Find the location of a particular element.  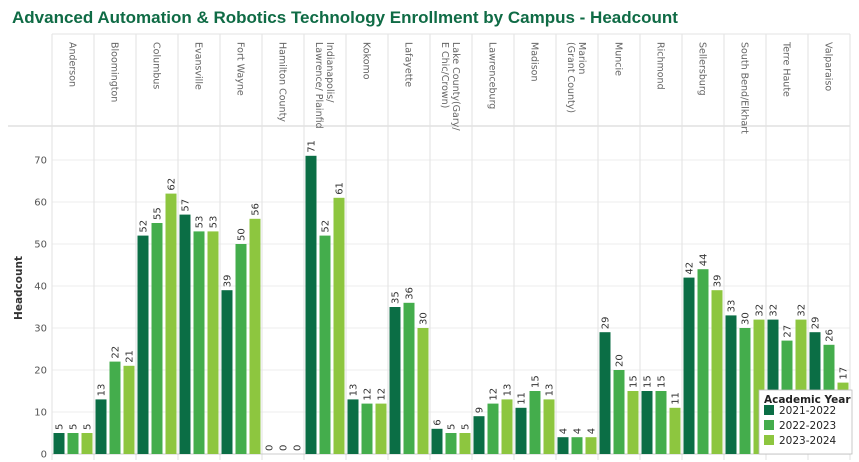

data-label: 62 is located at coordinates (172, 184).